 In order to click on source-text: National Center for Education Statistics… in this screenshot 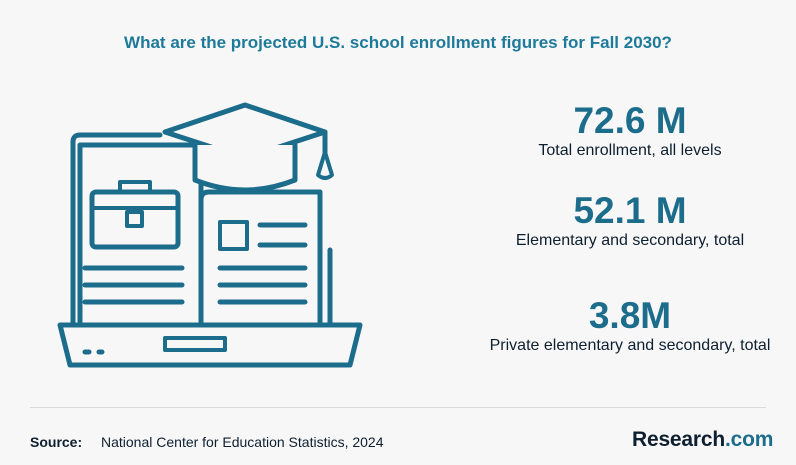, I will do `click(242, 442)`.